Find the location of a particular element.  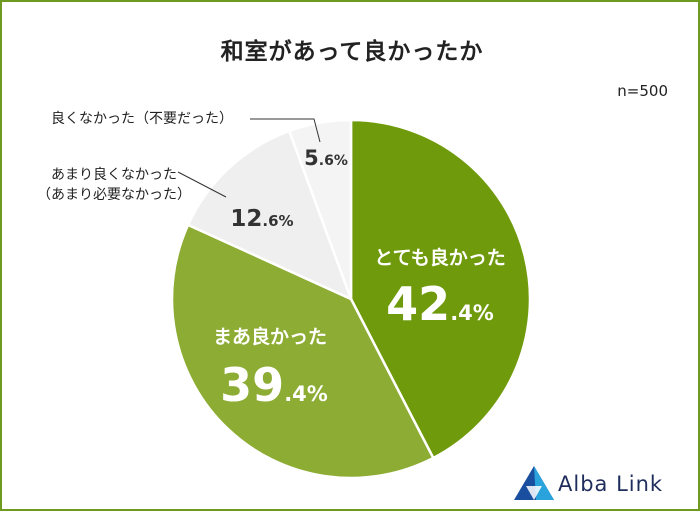

slice-label-4: 良くなかった（不要だった） is located at coordinates (142, 119).